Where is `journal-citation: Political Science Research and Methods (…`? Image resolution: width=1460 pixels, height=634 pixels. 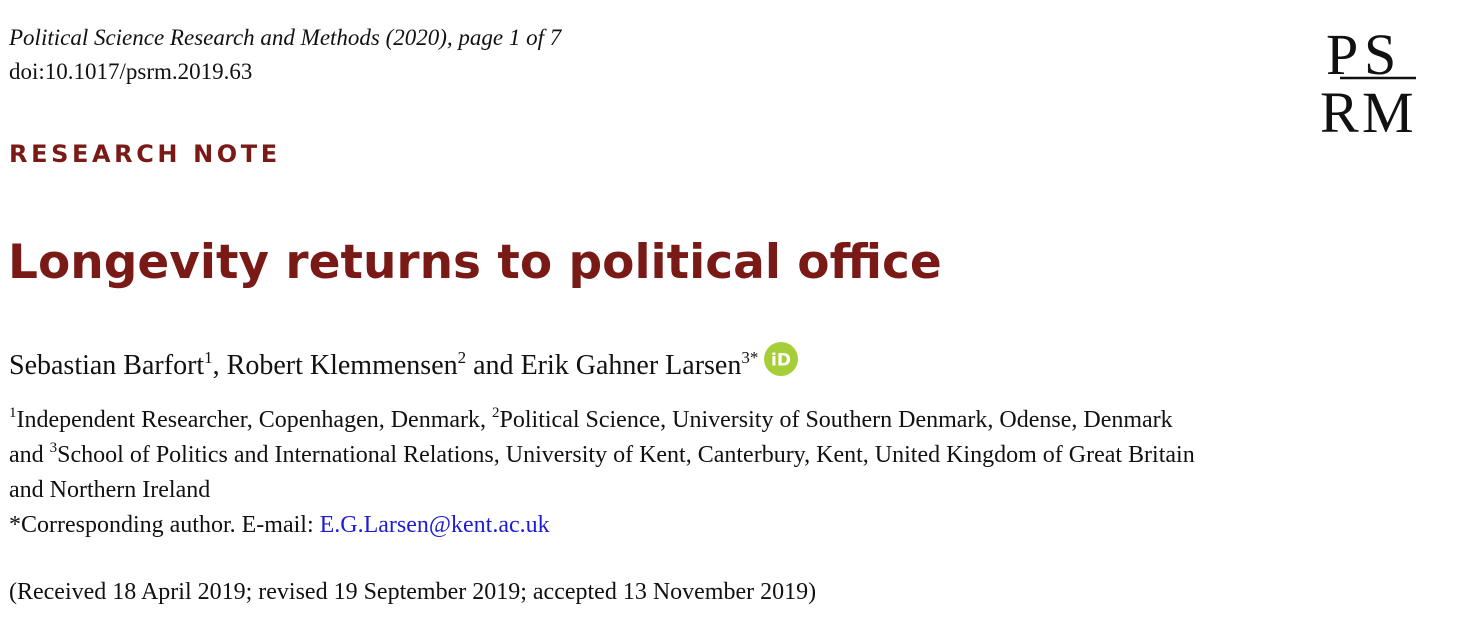 journal-citation: Political Science Research and Methods (… is located at coordinates (285, 37).